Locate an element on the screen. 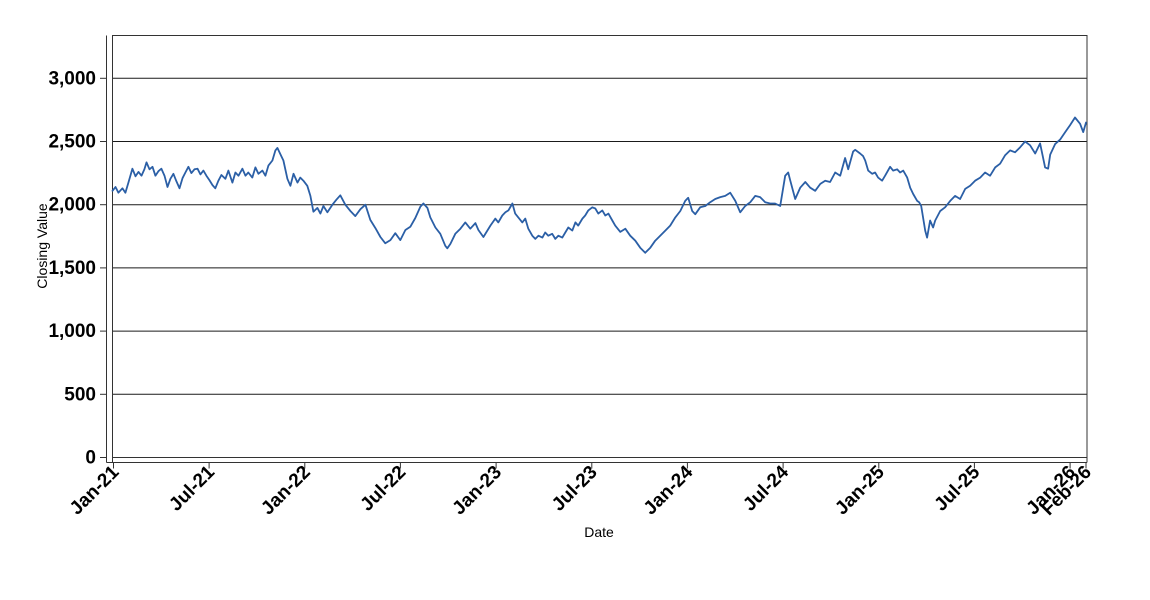 This screenshot has height=600, width=1150. y-axis-title: Closing Value is located at coordinates (42, 246).